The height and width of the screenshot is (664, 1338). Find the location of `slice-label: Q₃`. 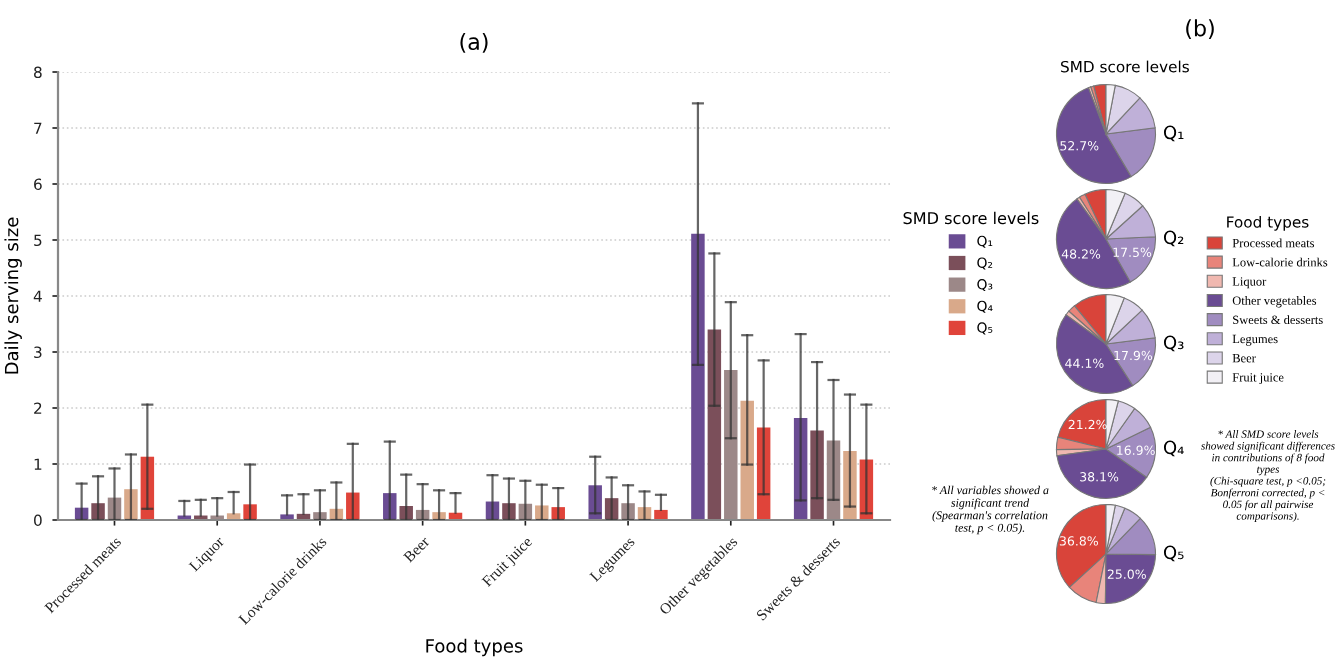

slice-label: Q₃ is located at coordinates (1173, 343).